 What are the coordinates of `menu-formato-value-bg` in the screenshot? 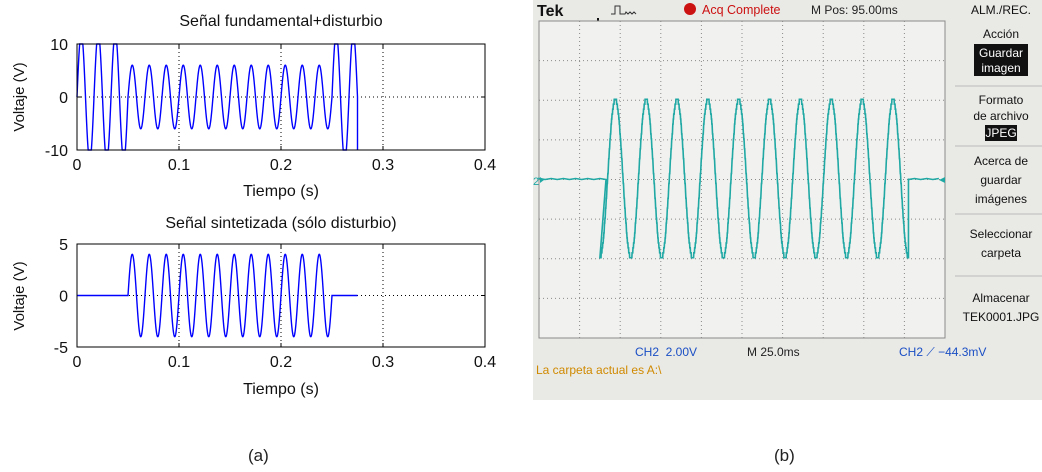 It's located at (1001, 133).